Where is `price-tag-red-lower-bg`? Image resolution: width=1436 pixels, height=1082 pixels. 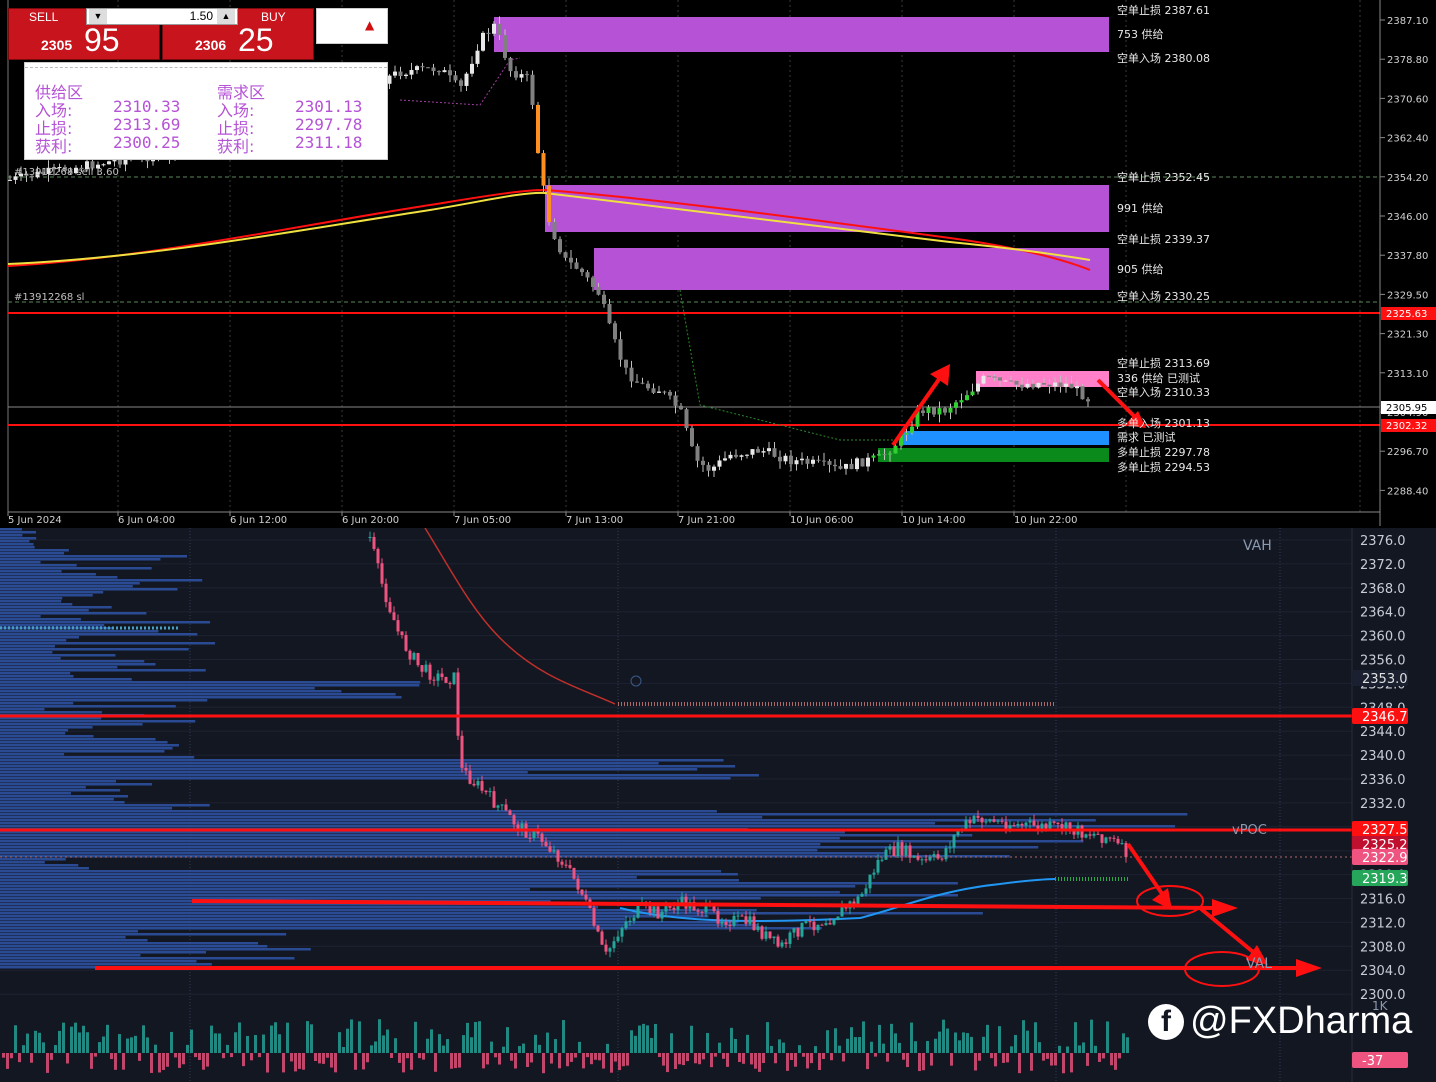
price-tag-red-lower-bg is located at coordinates (1408, 425).